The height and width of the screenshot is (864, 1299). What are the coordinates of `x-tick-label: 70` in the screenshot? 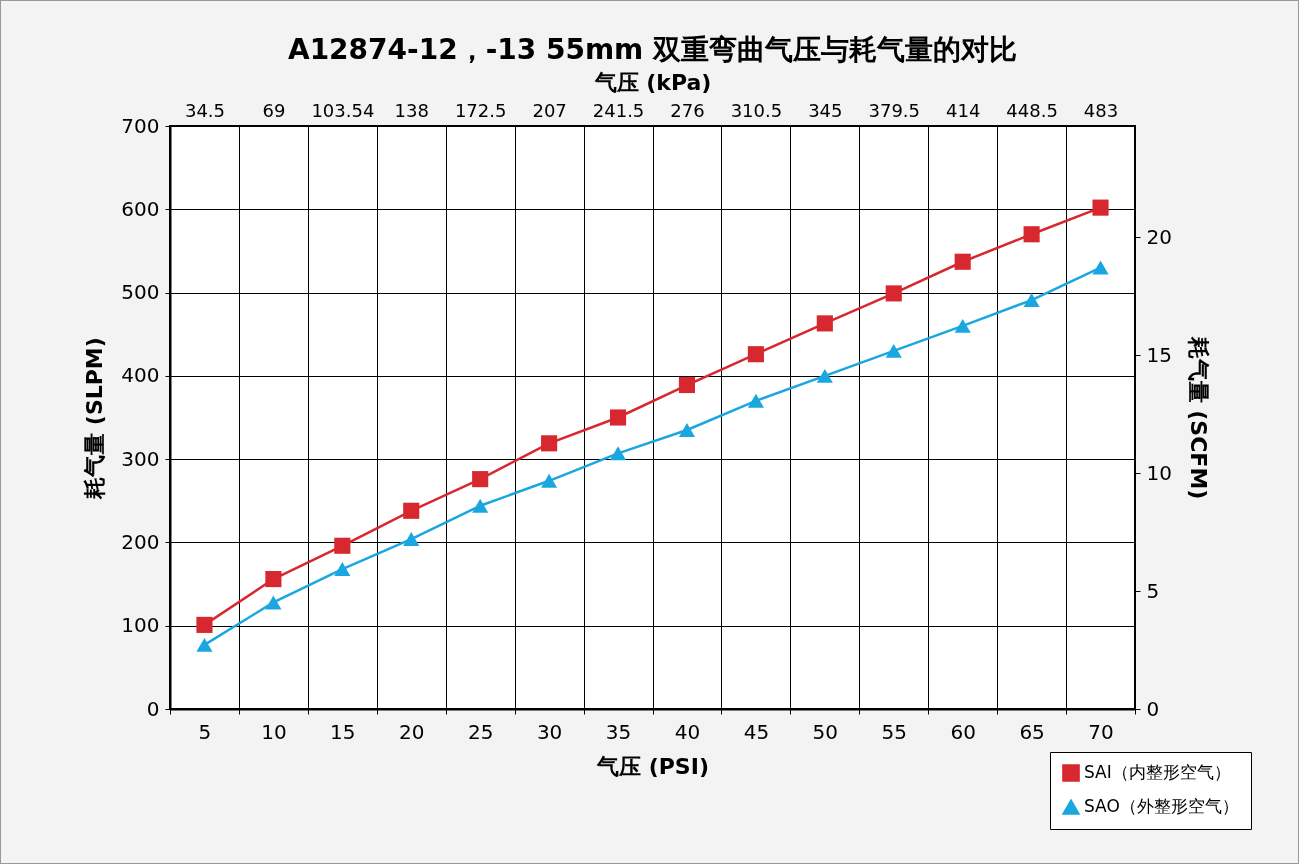 It's located at (1101, 731).